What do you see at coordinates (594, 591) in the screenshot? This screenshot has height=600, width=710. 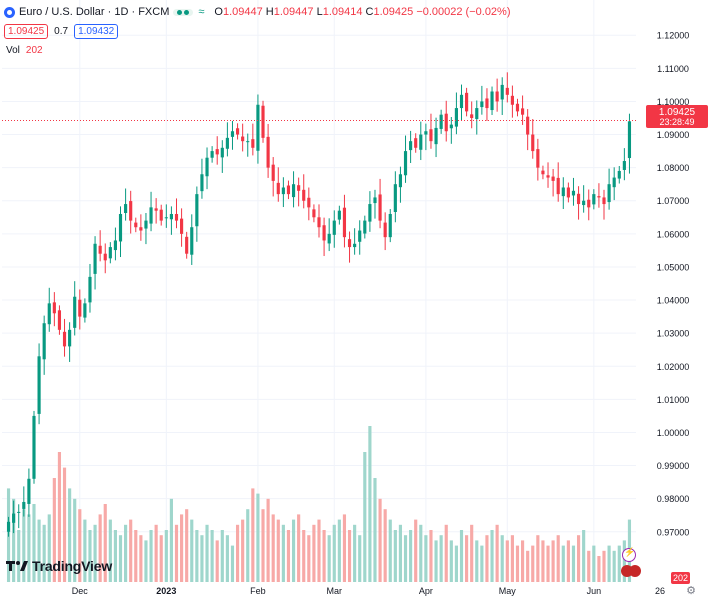 I see `time-tick-label: Jun` at bounding box center [594, 591].